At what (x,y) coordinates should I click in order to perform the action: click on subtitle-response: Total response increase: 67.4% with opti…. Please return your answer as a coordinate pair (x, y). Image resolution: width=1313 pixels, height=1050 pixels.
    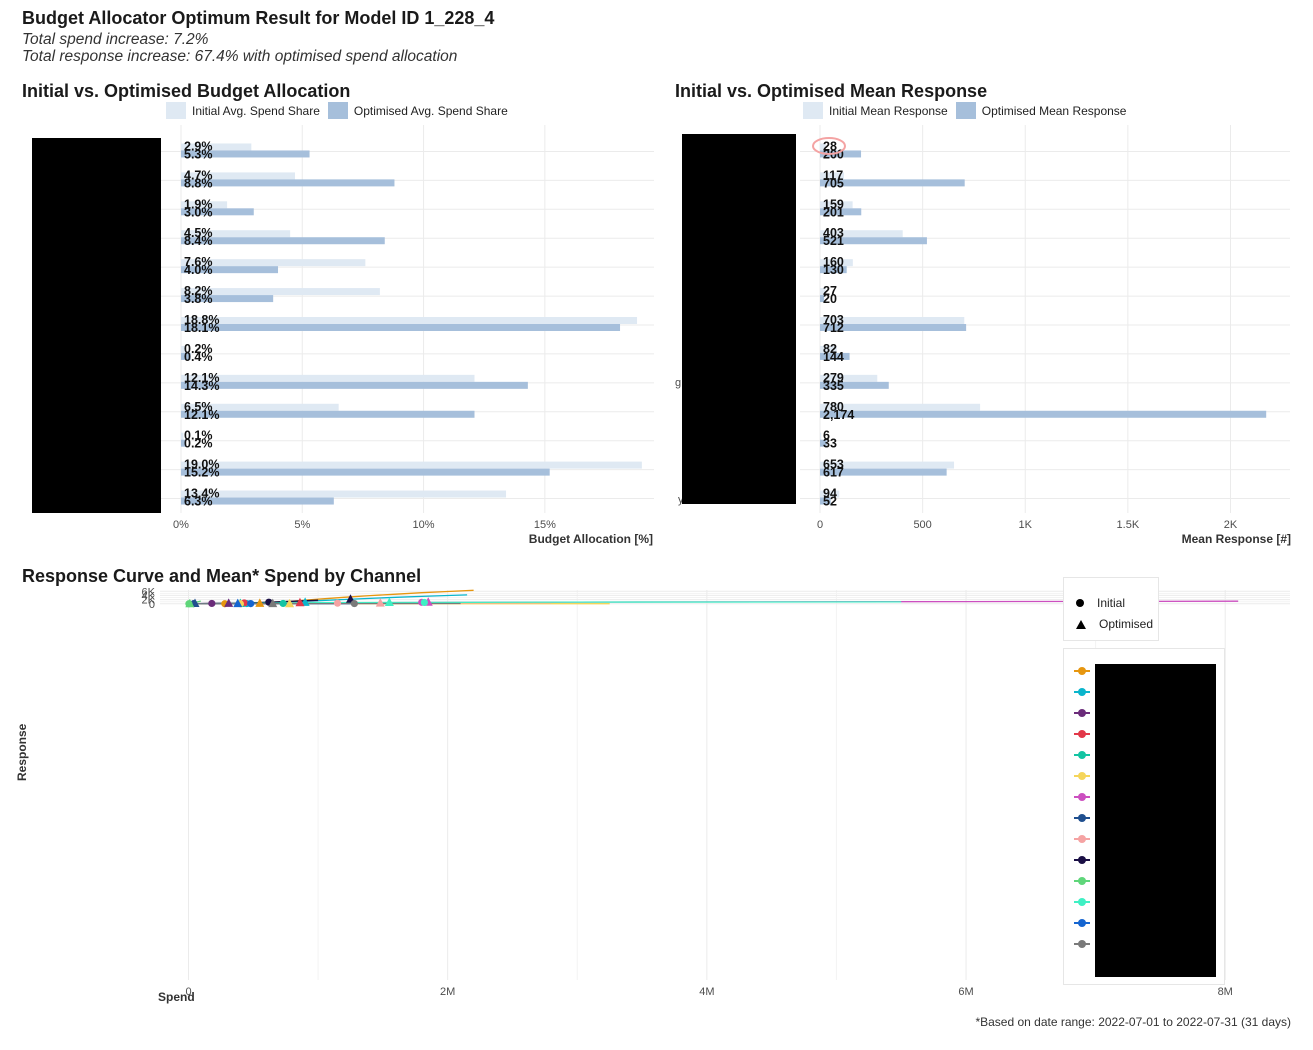
    Looking at the image, I should click on (240, 56).